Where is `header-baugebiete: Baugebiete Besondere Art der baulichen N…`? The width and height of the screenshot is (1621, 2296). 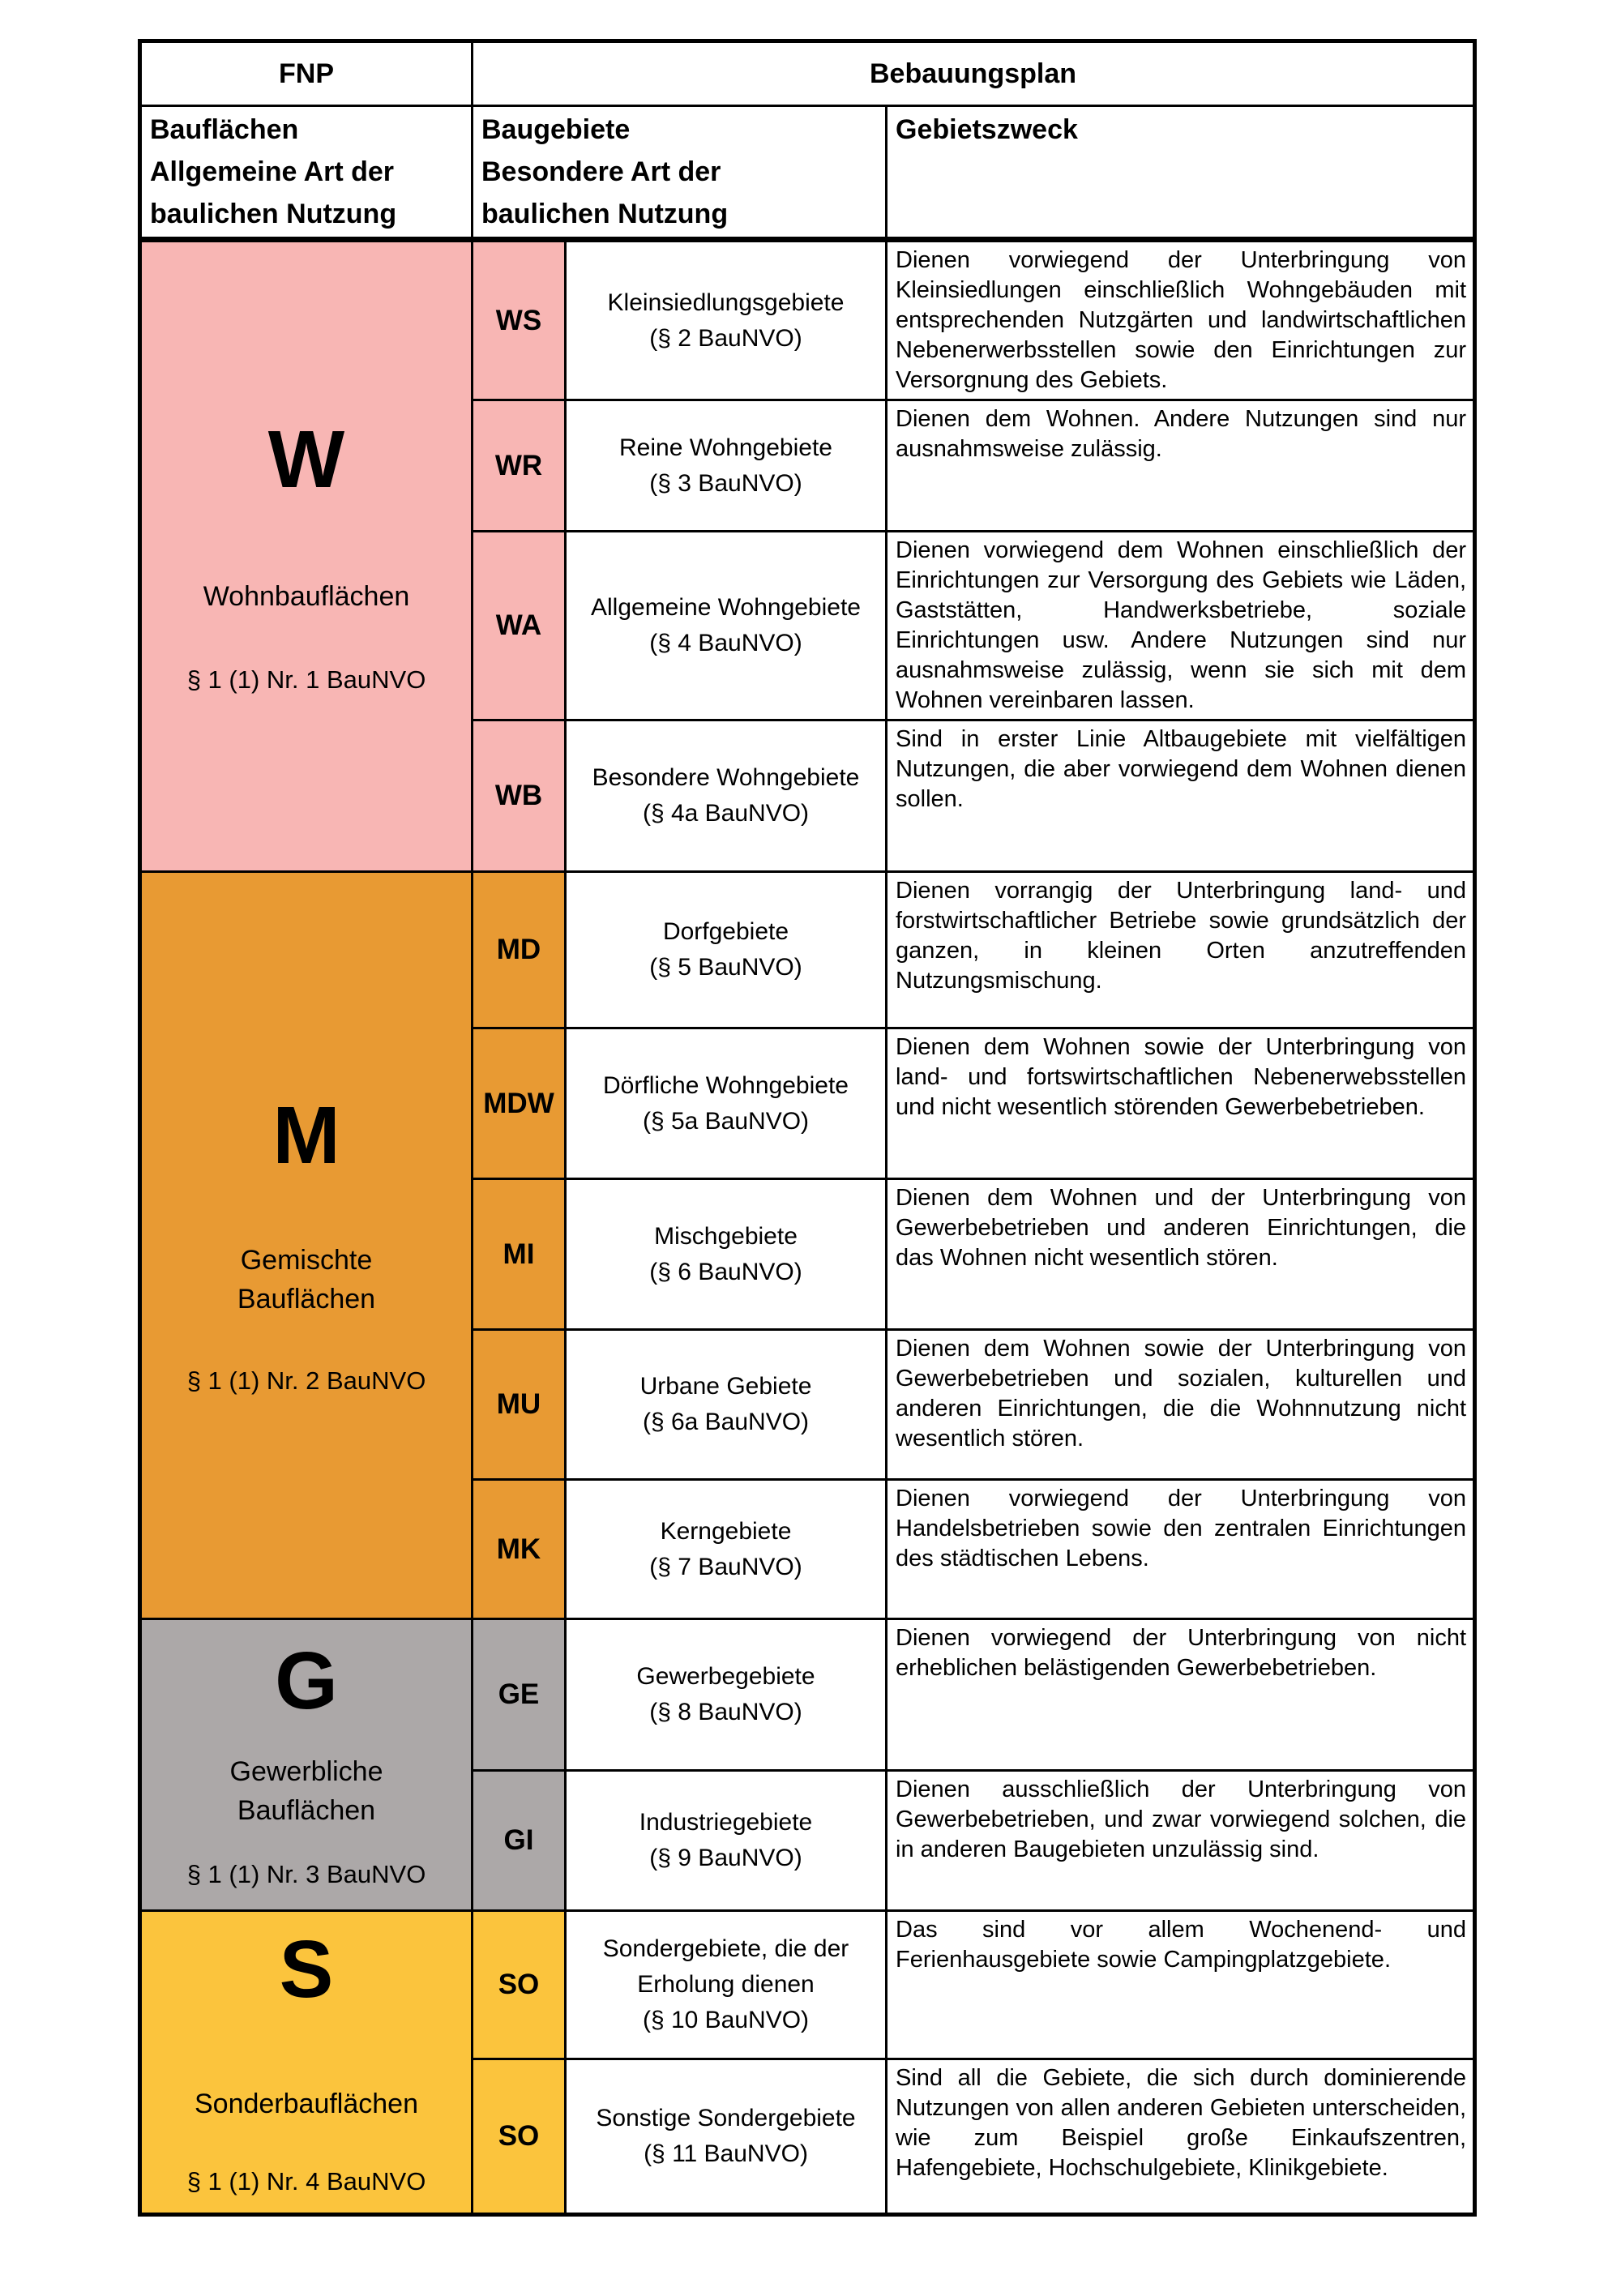 header-baugebiete: Baugebiete Besondere Art der baulichen N… is located at coordinates (679, 173).